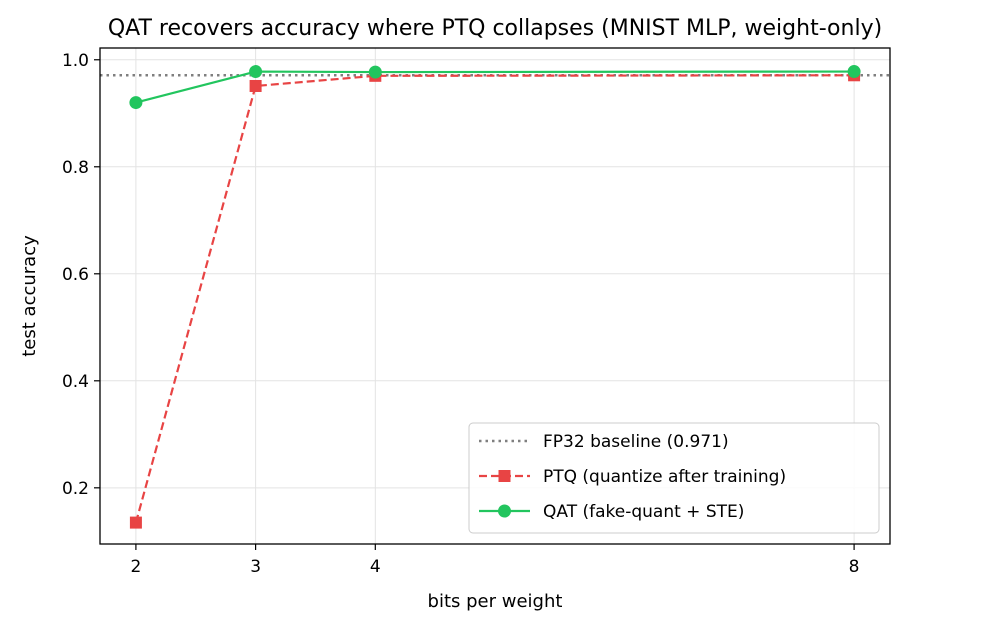  Describe the element at coordinates (75, 489) in the screenshot. I see `y-tick-label: 0.2` at that location.